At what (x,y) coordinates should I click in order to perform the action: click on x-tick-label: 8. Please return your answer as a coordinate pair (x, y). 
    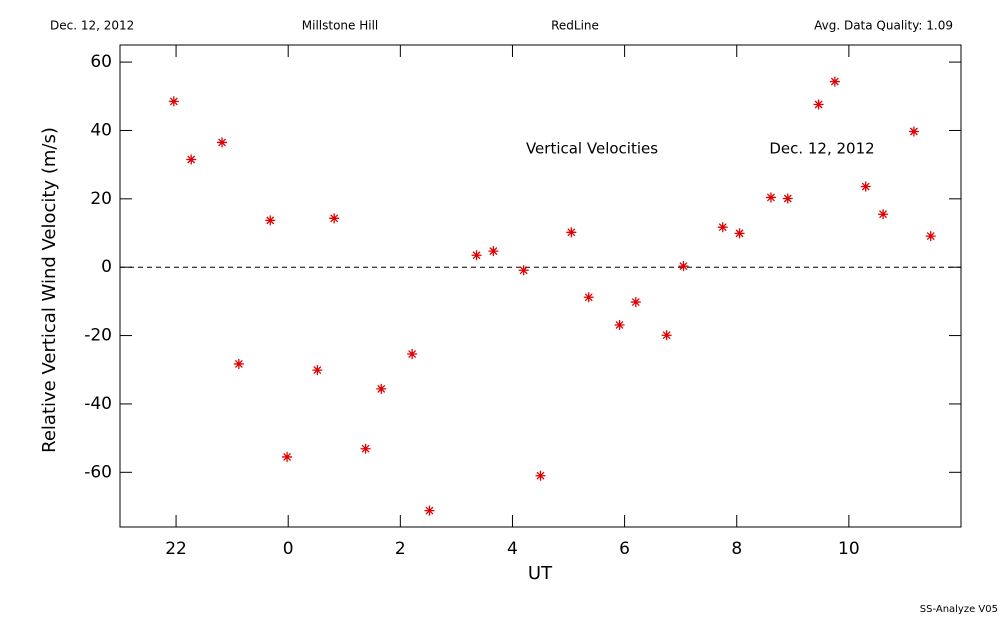
    Looking at the image, I should click on (736, 549).